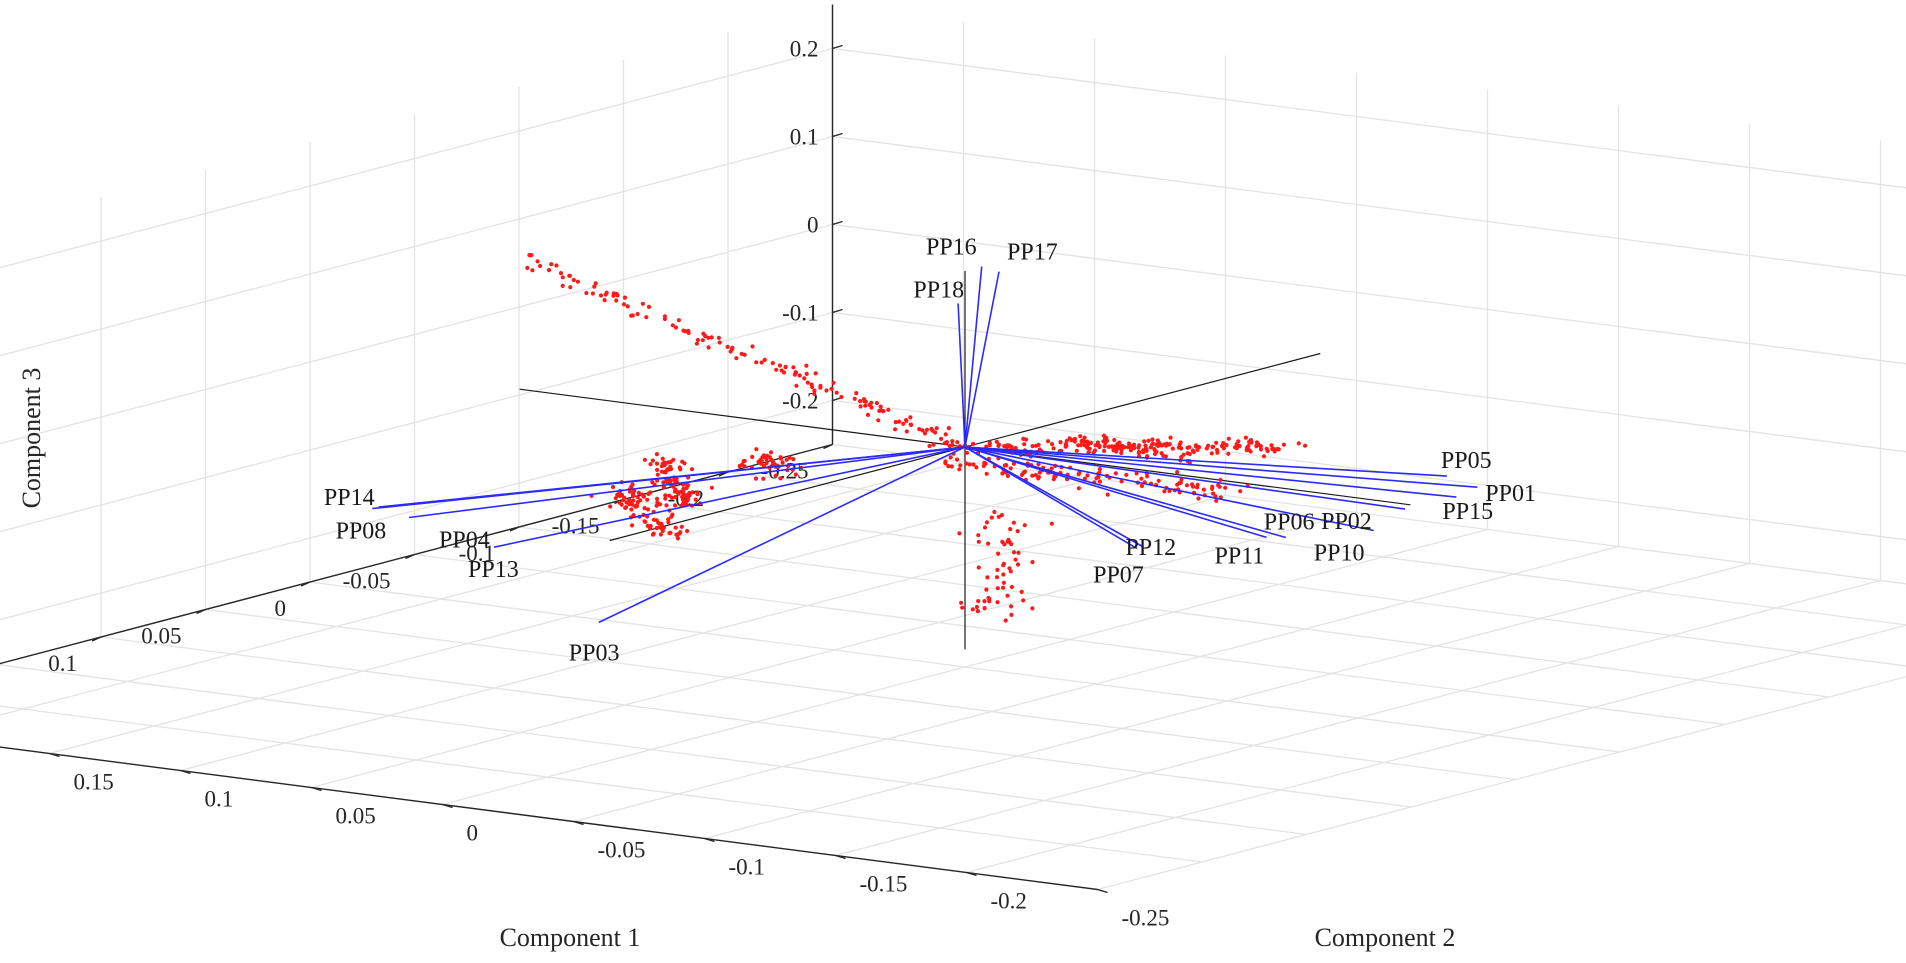 This screenshot has height=963, width=1906. Describe the element at coordinates (982, 359) in the screenshot. I see `loading-vector-pp17` at that location.